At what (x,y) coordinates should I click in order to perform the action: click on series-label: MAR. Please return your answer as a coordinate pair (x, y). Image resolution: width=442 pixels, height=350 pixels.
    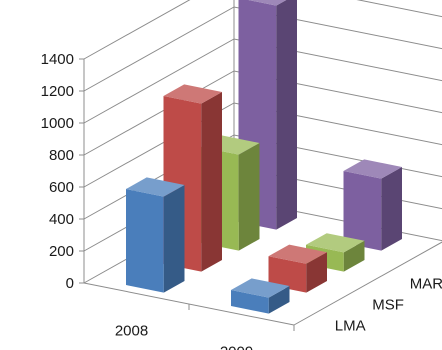
    Looking at the image, I should click on (426, 284).